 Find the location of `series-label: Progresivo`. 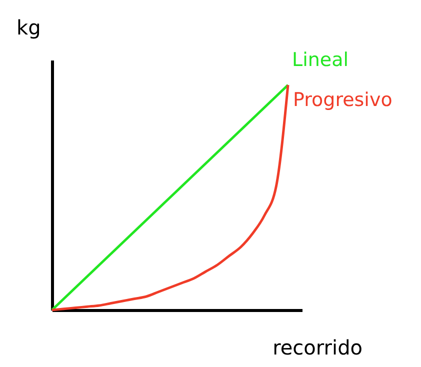

series-label: Progresivo is located at coordinates (342, 100).